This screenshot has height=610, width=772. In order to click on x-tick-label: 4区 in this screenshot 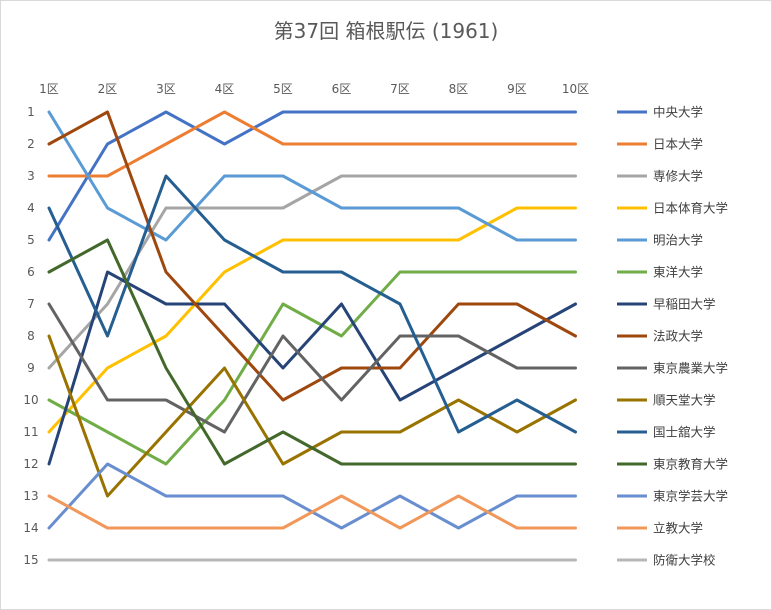, I will do `click(225, 89)`.